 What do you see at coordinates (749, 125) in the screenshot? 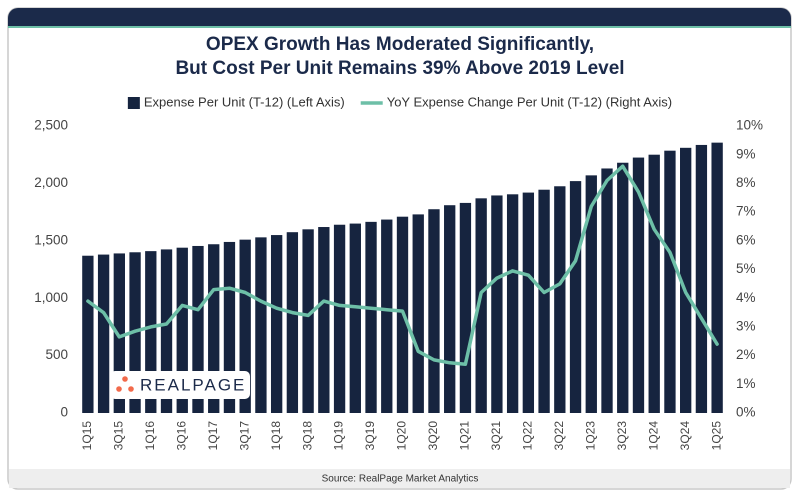
I see `y2-tick-label: 10%` at bounding box center [749, 125].